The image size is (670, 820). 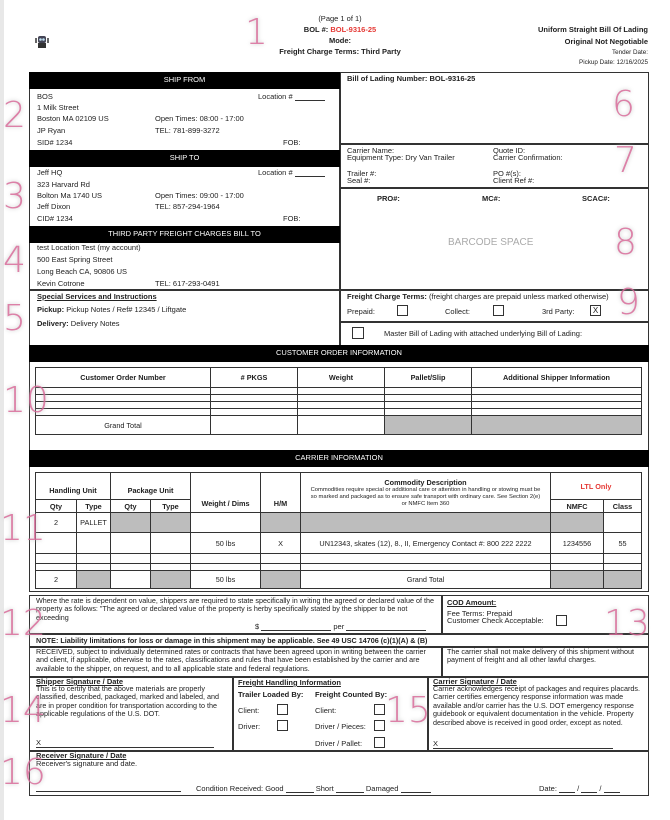 What do you see at coordinates (73, 118) in the screenshot?
I see `ship-from-city: Boston MA 02109 US` at bounding box center [73, 118].